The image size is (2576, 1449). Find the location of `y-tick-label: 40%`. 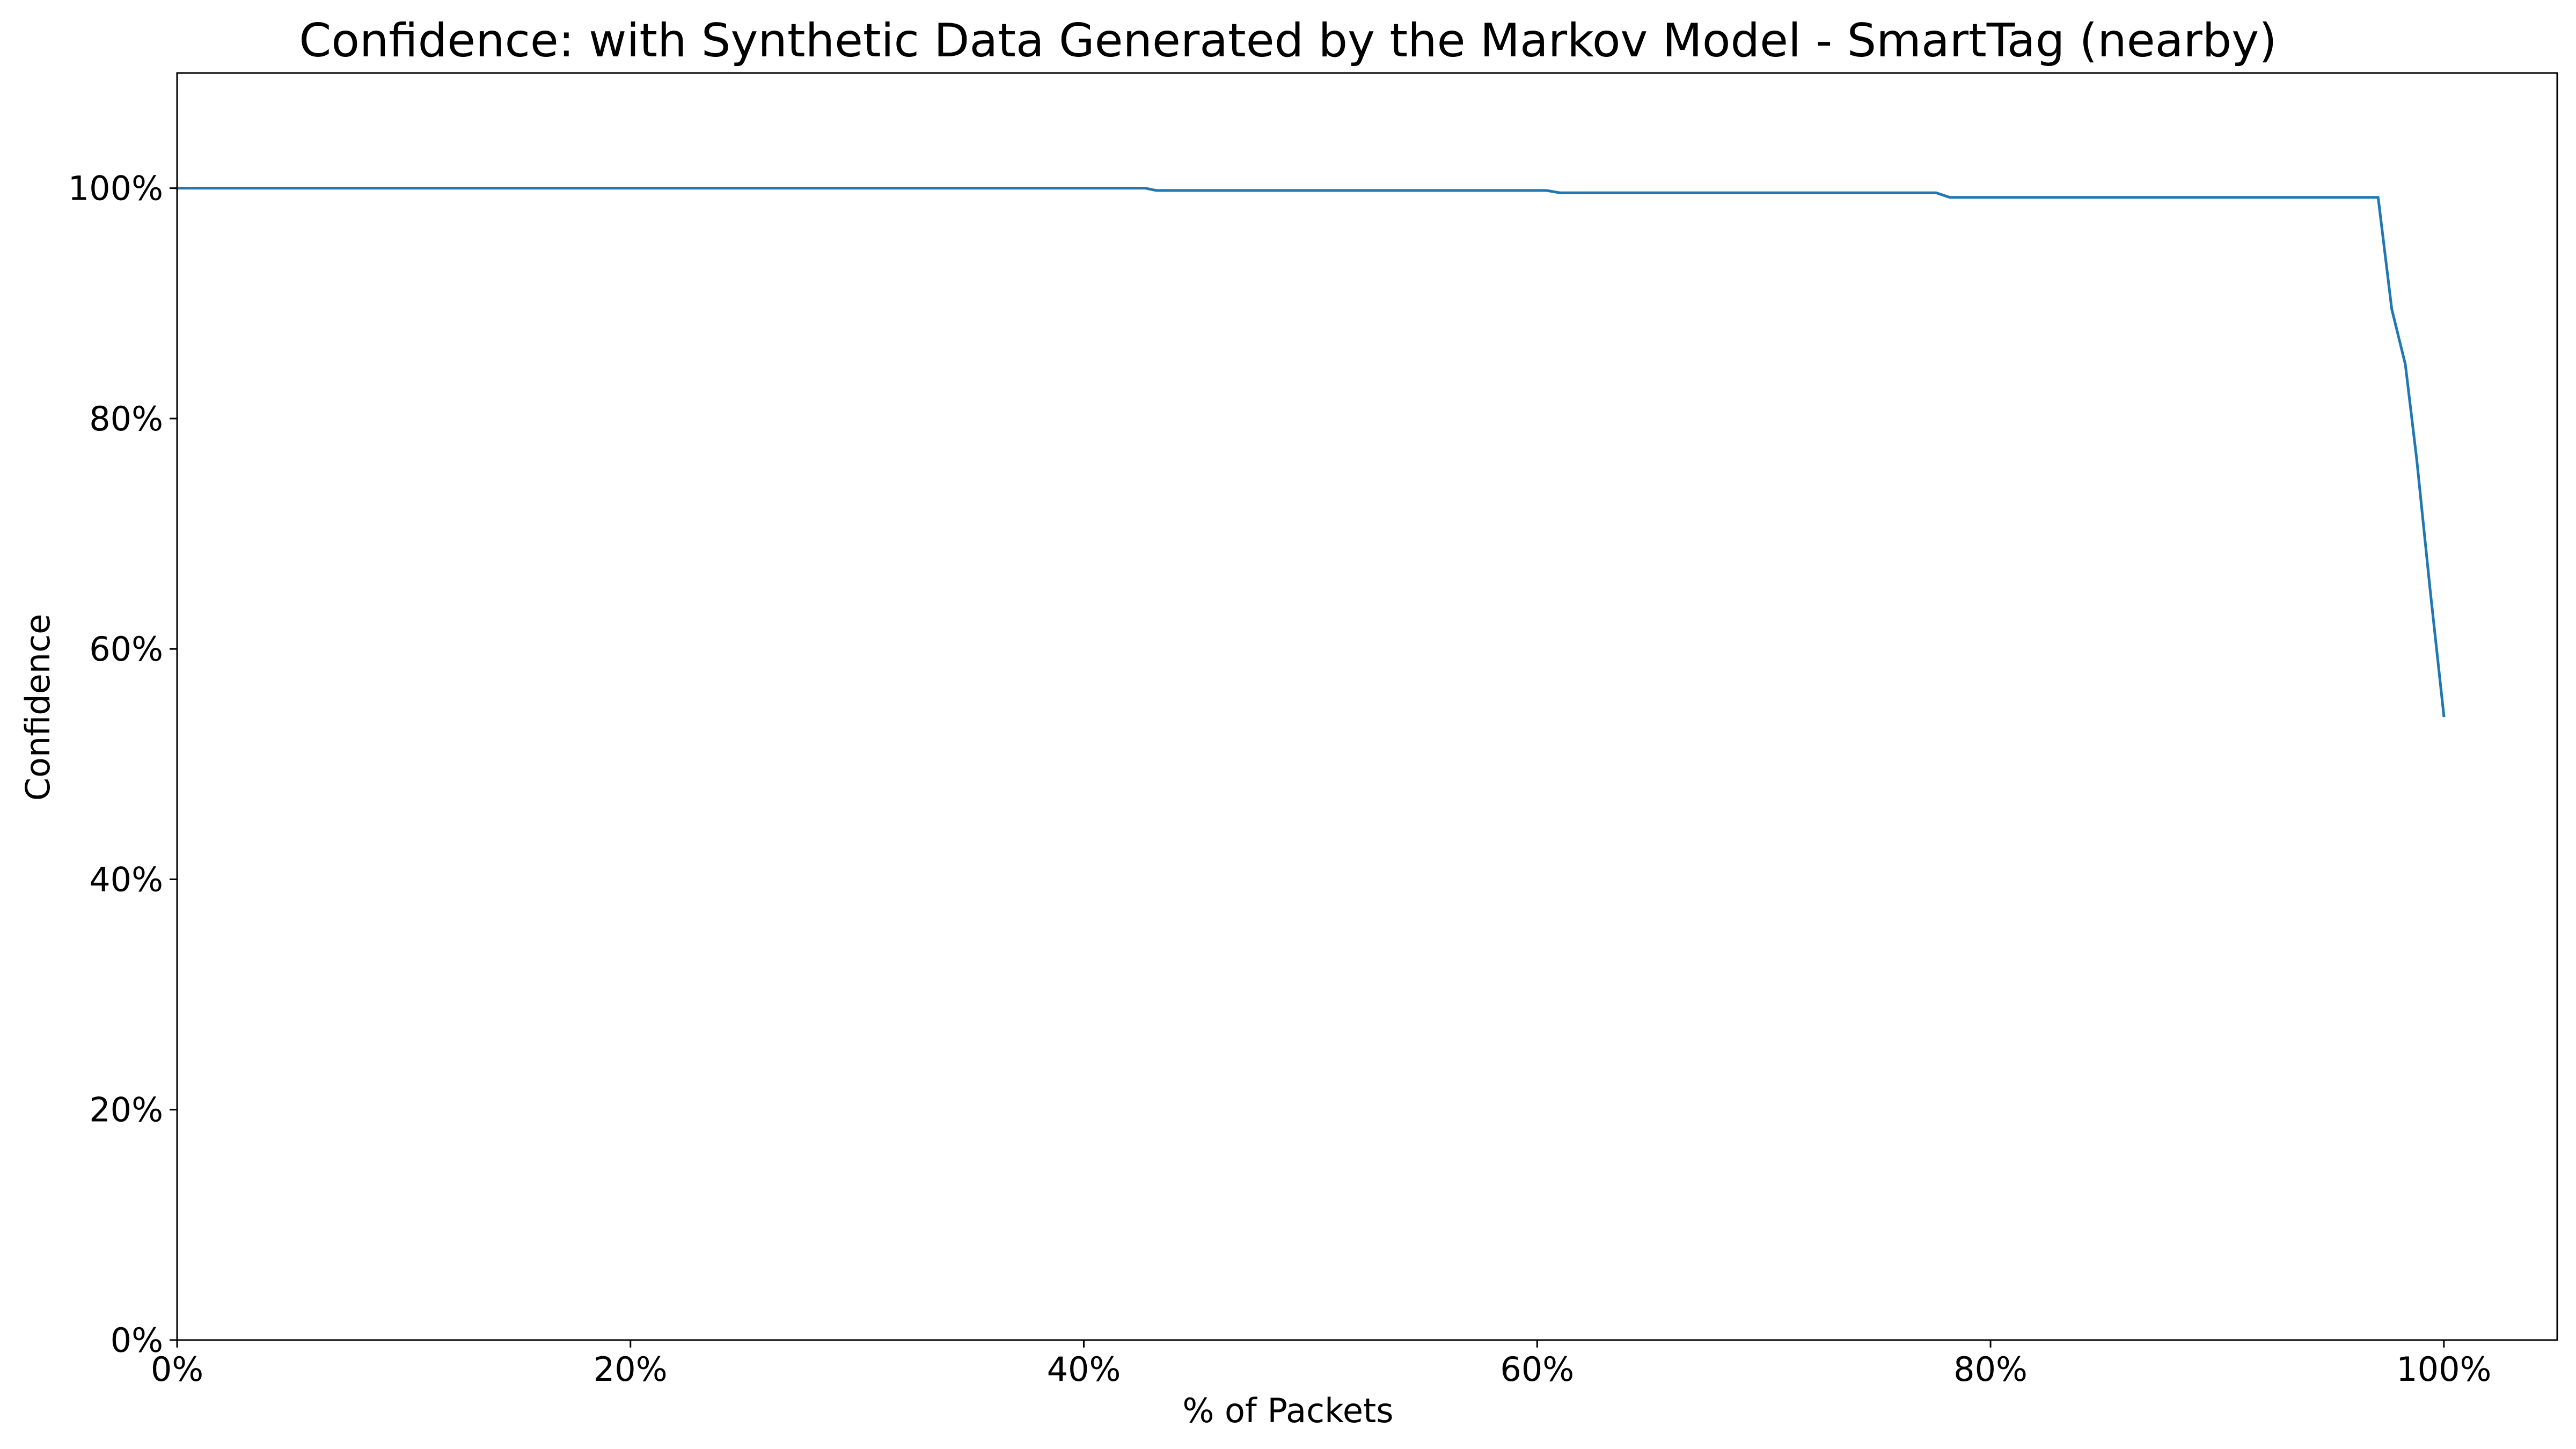

y-tick-label: 40% is located at coordinates (126, 879).